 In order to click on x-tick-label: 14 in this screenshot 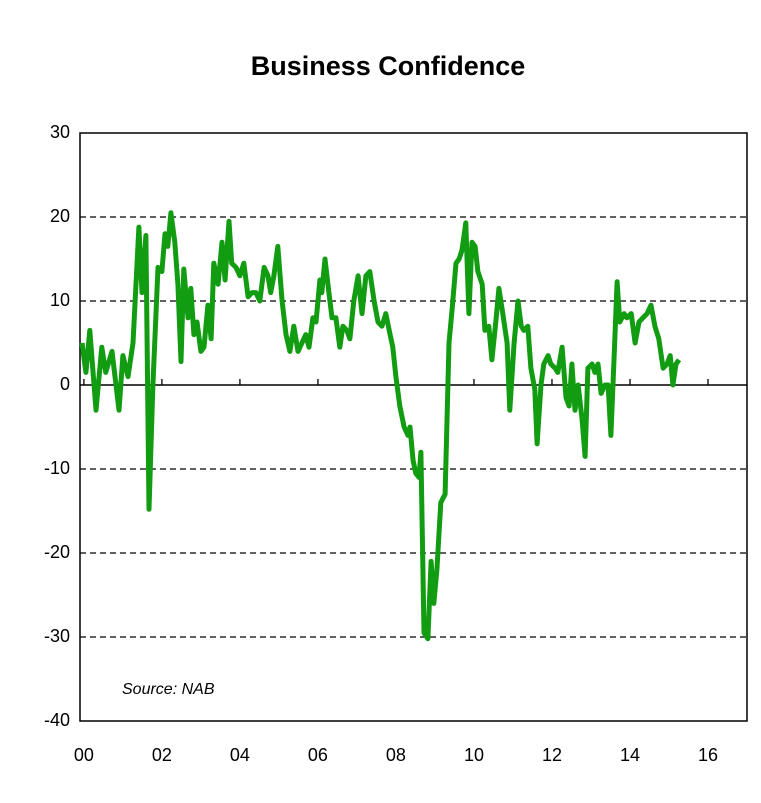, I will do `click(630, 755)`.